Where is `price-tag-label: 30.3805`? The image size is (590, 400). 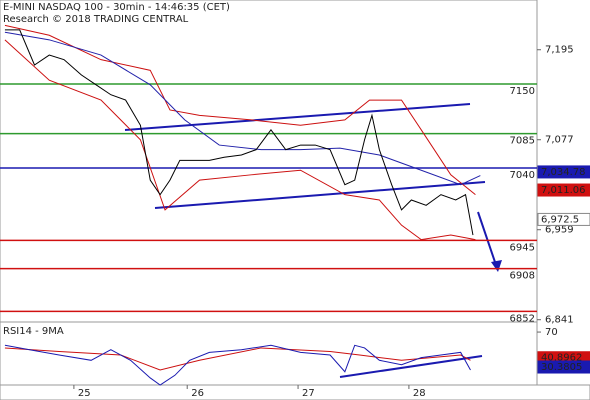
price-tag-label: 30.3805 is located at coordinates (561, 367).